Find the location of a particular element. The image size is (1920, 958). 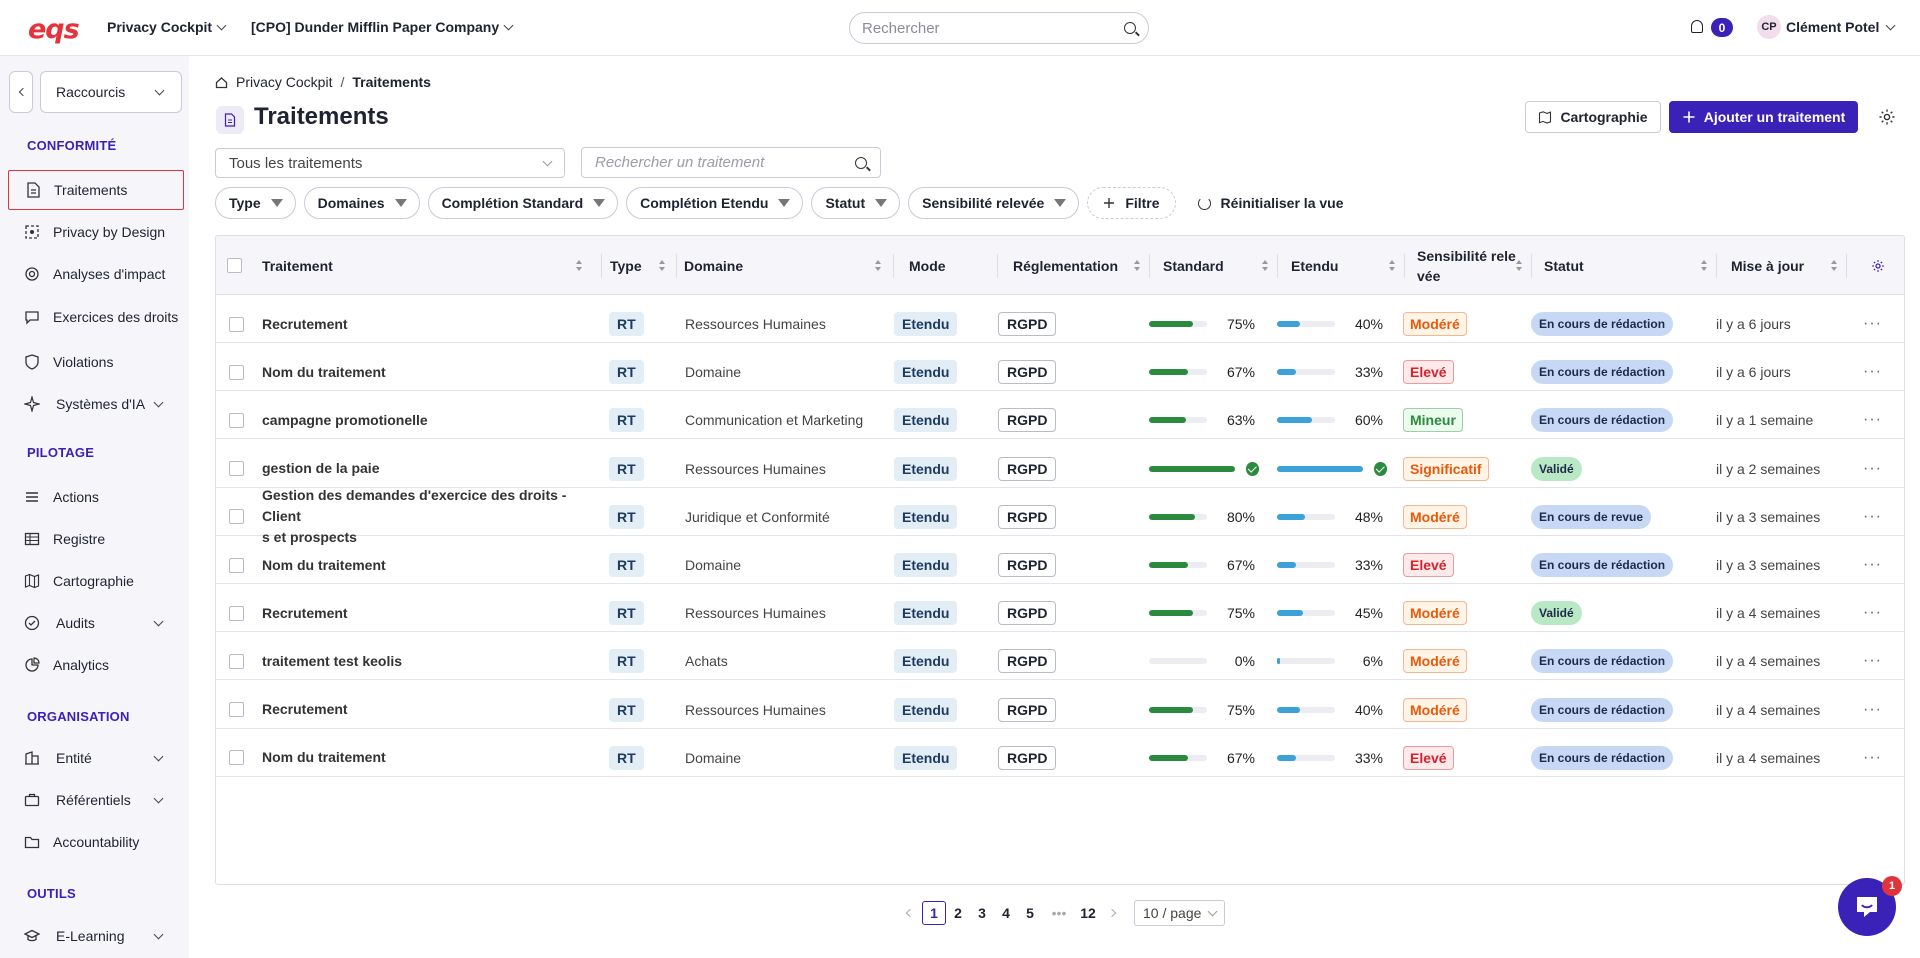

reset-view-button: Réinitialiser la vue is located at coordinates (1270, 203).